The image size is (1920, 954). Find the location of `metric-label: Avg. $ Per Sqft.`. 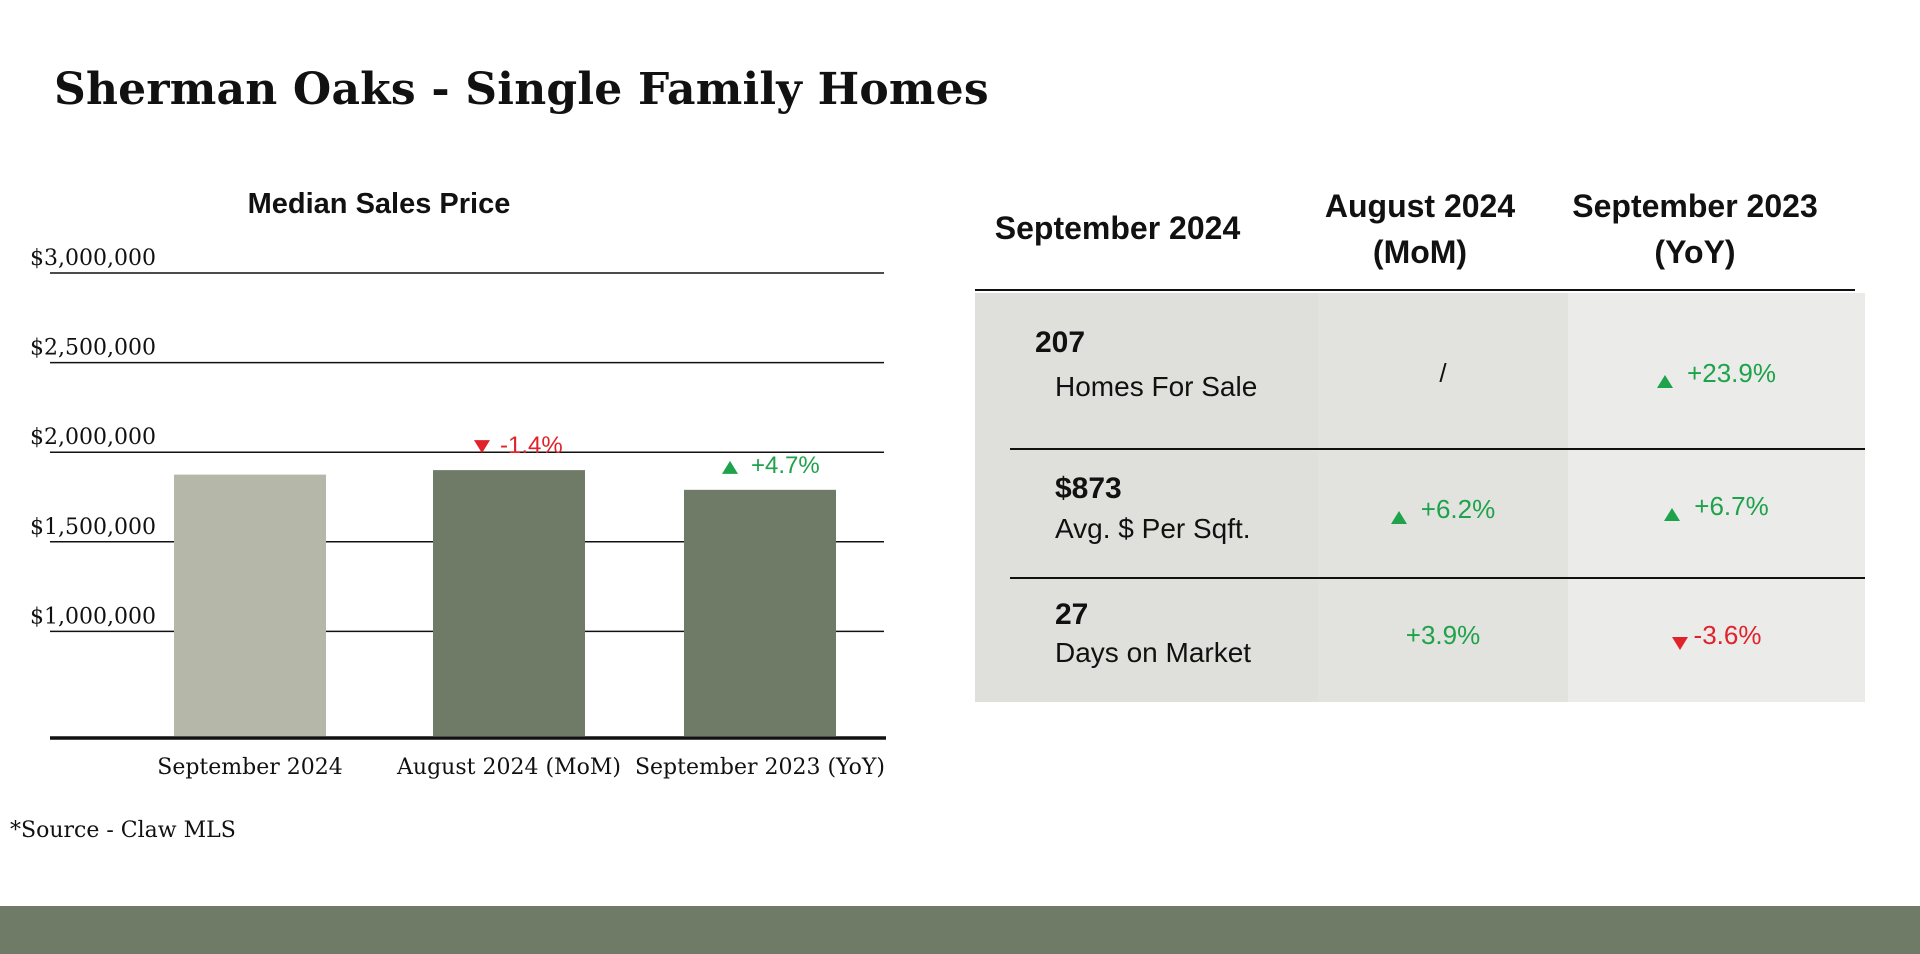

metric-label: Avg. $ Per Sqft. is located at coordinates (1153, 528).